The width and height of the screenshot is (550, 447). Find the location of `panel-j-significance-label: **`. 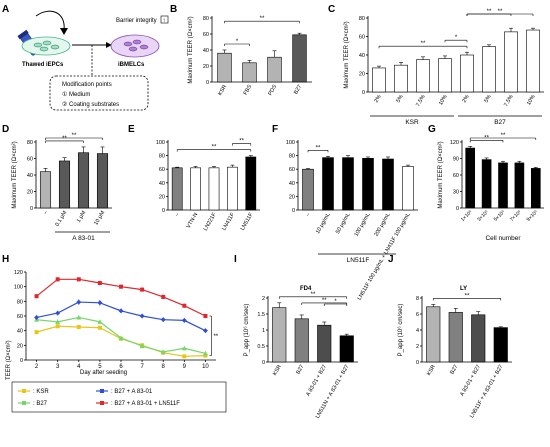

panel-j-significance-label: ** is located at coordinates (467, 296).